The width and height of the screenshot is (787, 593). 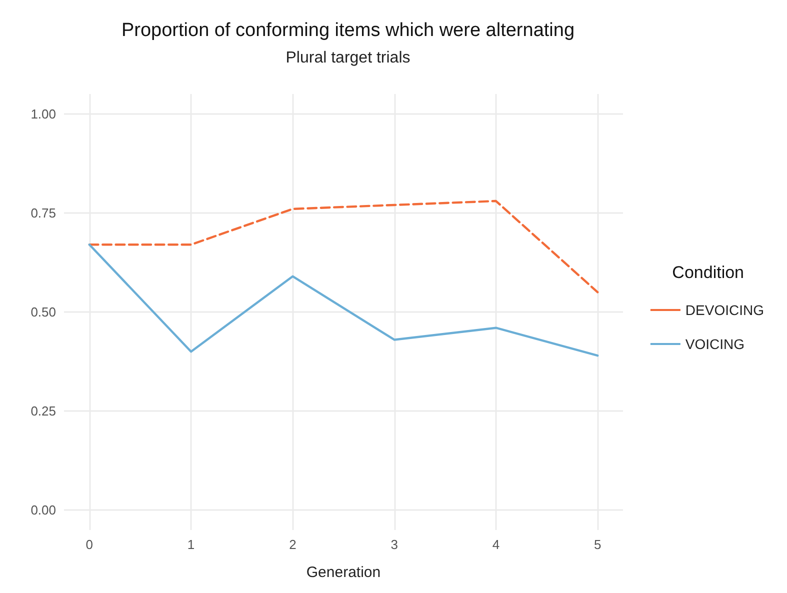 I want to click on legend-title: Condition, so click(x=708, y=272).